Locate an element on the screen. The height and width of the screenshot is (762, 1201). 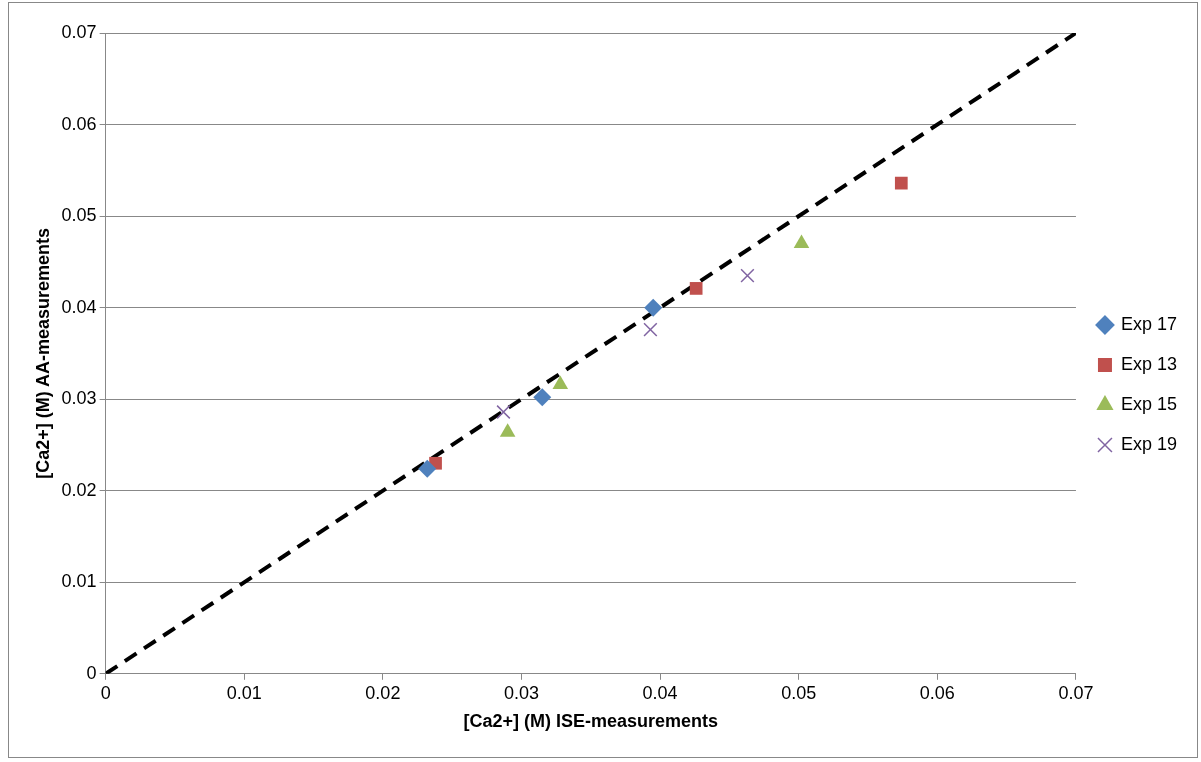
x-tick-label: 0.05 is located at coordinates (799, 692).